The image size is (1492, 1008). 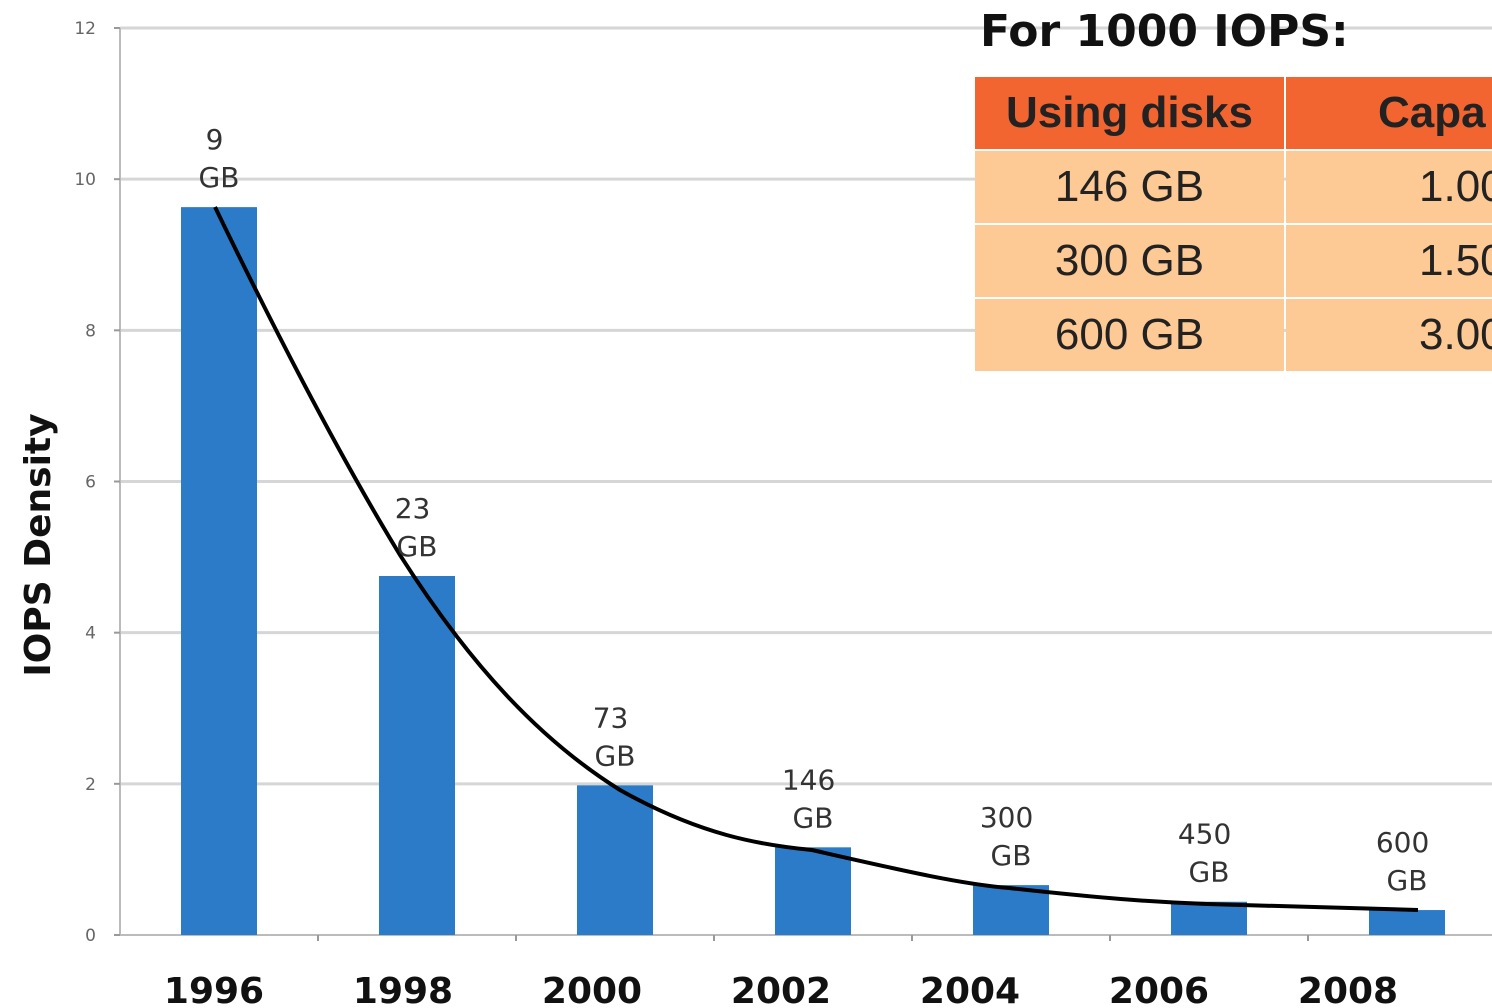 What do you see at coordinates (1407, 861) in the screenshot?
I see `capacity-label: 600 GB` at bounding box center [1407, 861].